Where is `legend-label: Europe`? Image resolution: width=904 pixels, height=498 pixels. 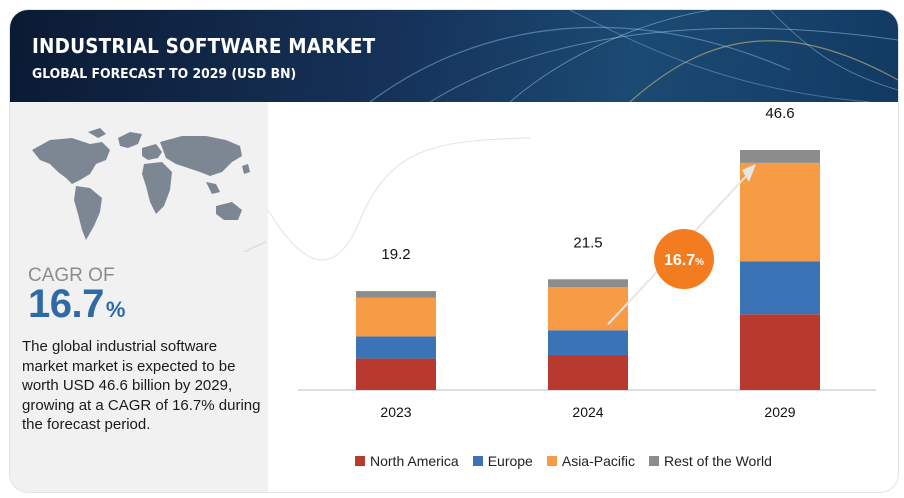
legend-label: Europe is located at coordinates (510, 461).